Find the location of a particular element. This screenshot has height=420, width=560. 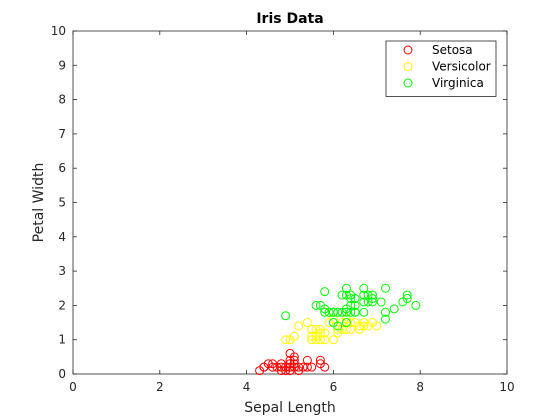

x-tick-label: 10 is located at coordinates (506, 387).